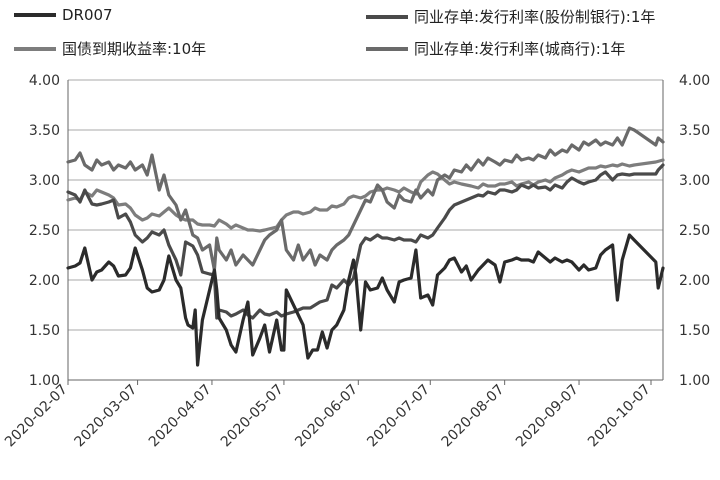  I want to click on y-tick-label-left: 4.00, so click(44, 81).